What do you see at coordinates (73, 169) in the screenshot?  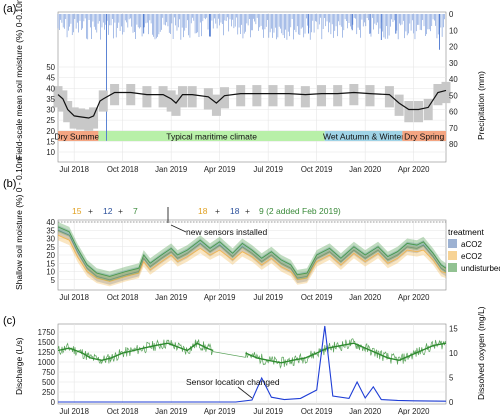 I see `x-tick-label: Jul 2018` at bounding box center [73, 169].